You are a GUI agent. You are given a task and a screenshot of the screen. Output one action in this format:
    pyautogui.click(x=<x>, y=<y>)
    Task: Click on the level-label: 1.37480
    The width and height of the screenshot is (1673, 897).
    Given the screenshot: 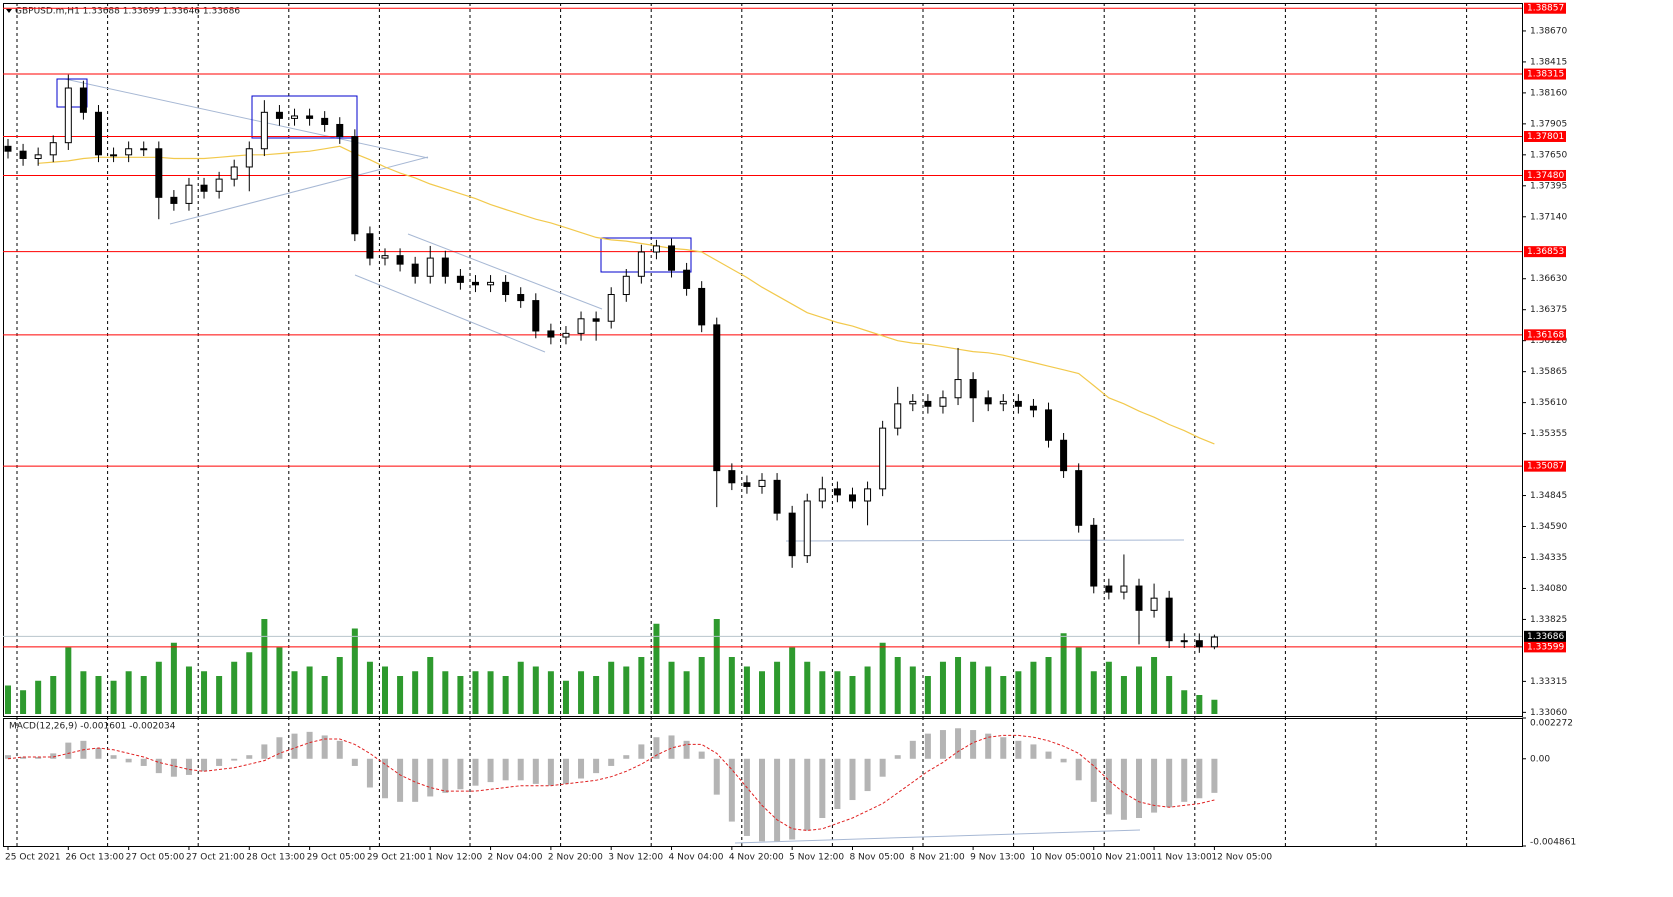 What is the action you would take?
    pyautogui.click(x=1545, y=176)
    